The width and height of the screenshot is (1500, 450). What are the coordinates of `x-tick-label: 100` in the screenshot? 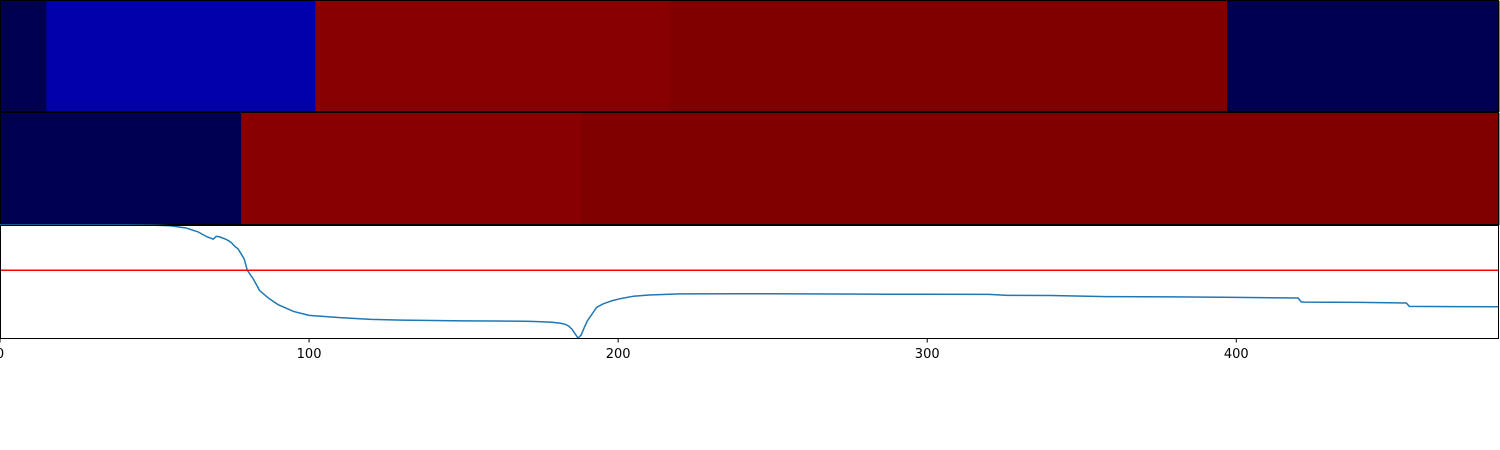 It's located at (309, 354).